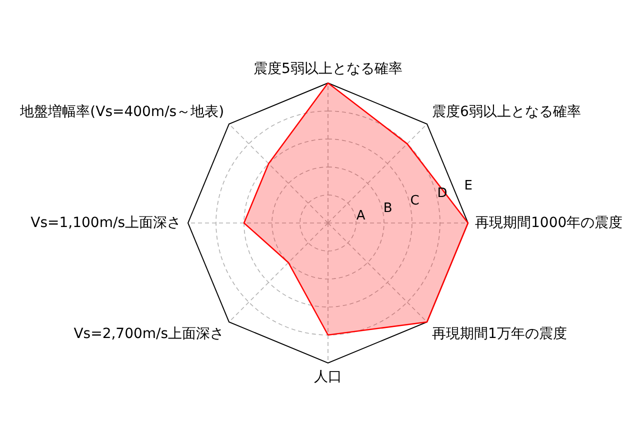 Image resolution: width=623 pixels, height=446 pixels. What do you see at coordinates (328, 377) in the screenshot?
I see `spoke-label: 人口` at bounding box center [328, 377].